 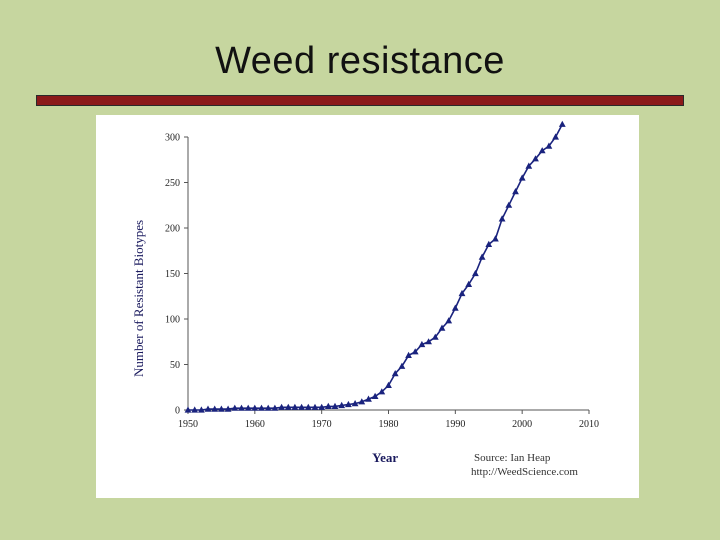 What do you see at coordinates (177, 411) in the screenshot?
I see `y-tick-label: 0` at bounding box center [177, 411].